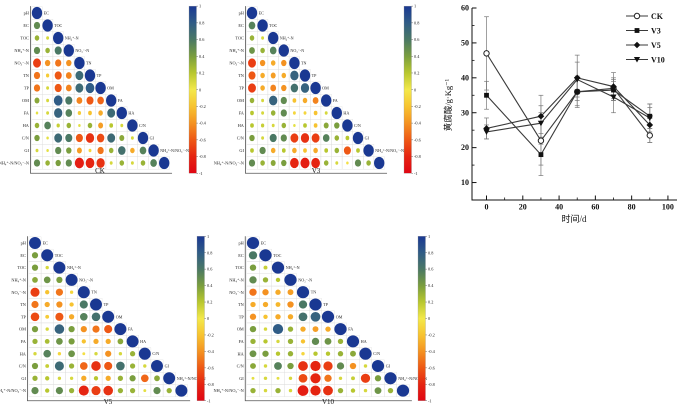 The height and width of the screenshot is (414, 682). What do you see at coordinates (197, 90) in the screenshot?
I see `colorbar: 1 0.8 0.6 0.4 0.2 0 -0.2 -0.4 -0.6 -0.8 -1` at bounding box center [197, 90].